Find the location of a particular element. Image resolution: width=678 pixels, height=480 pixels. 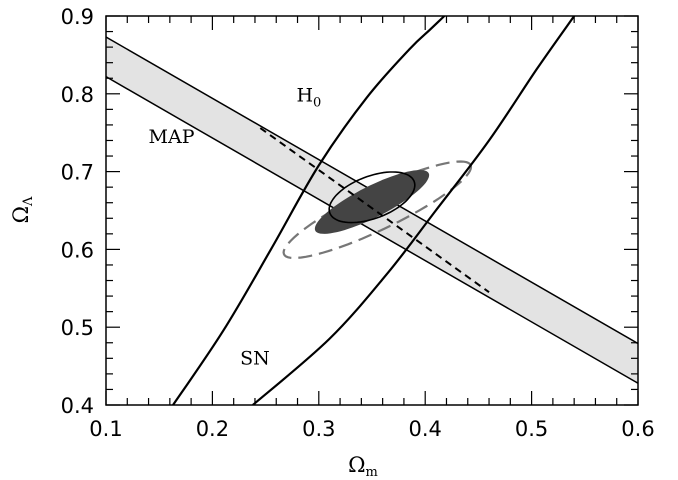

x-axis-label-sub: m is located at coordinates (372, 472).